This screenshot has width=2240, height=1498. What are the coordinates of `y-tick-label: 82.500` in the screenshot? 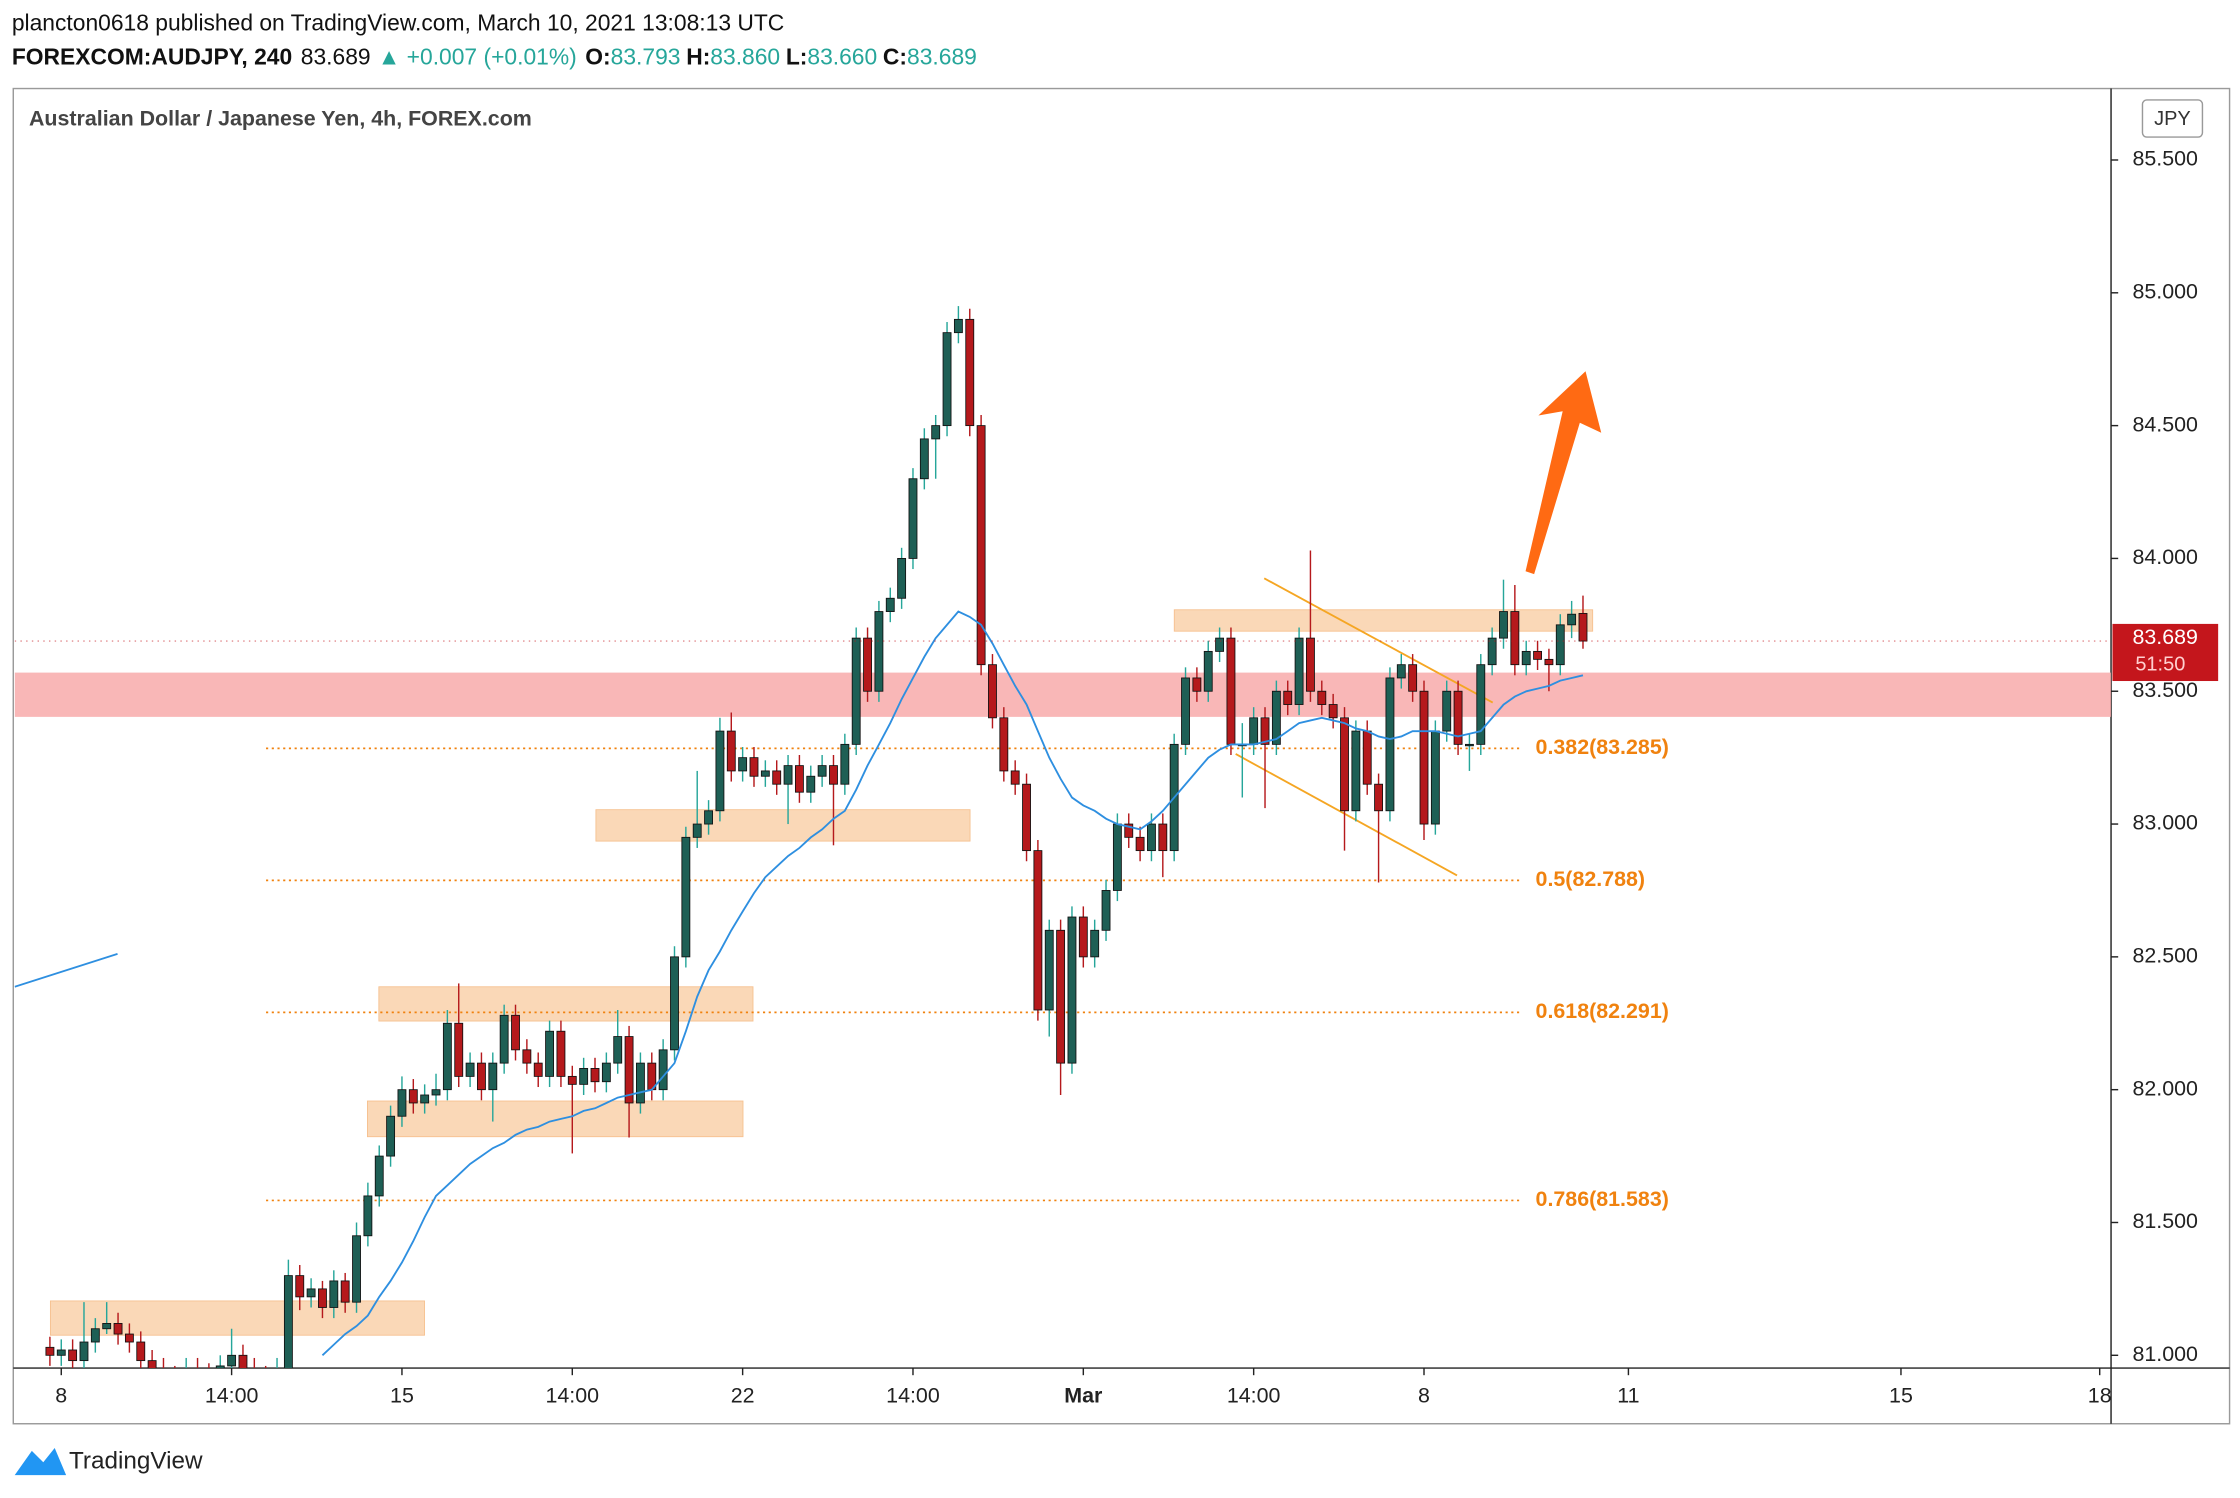 It's located at (2165, 956).